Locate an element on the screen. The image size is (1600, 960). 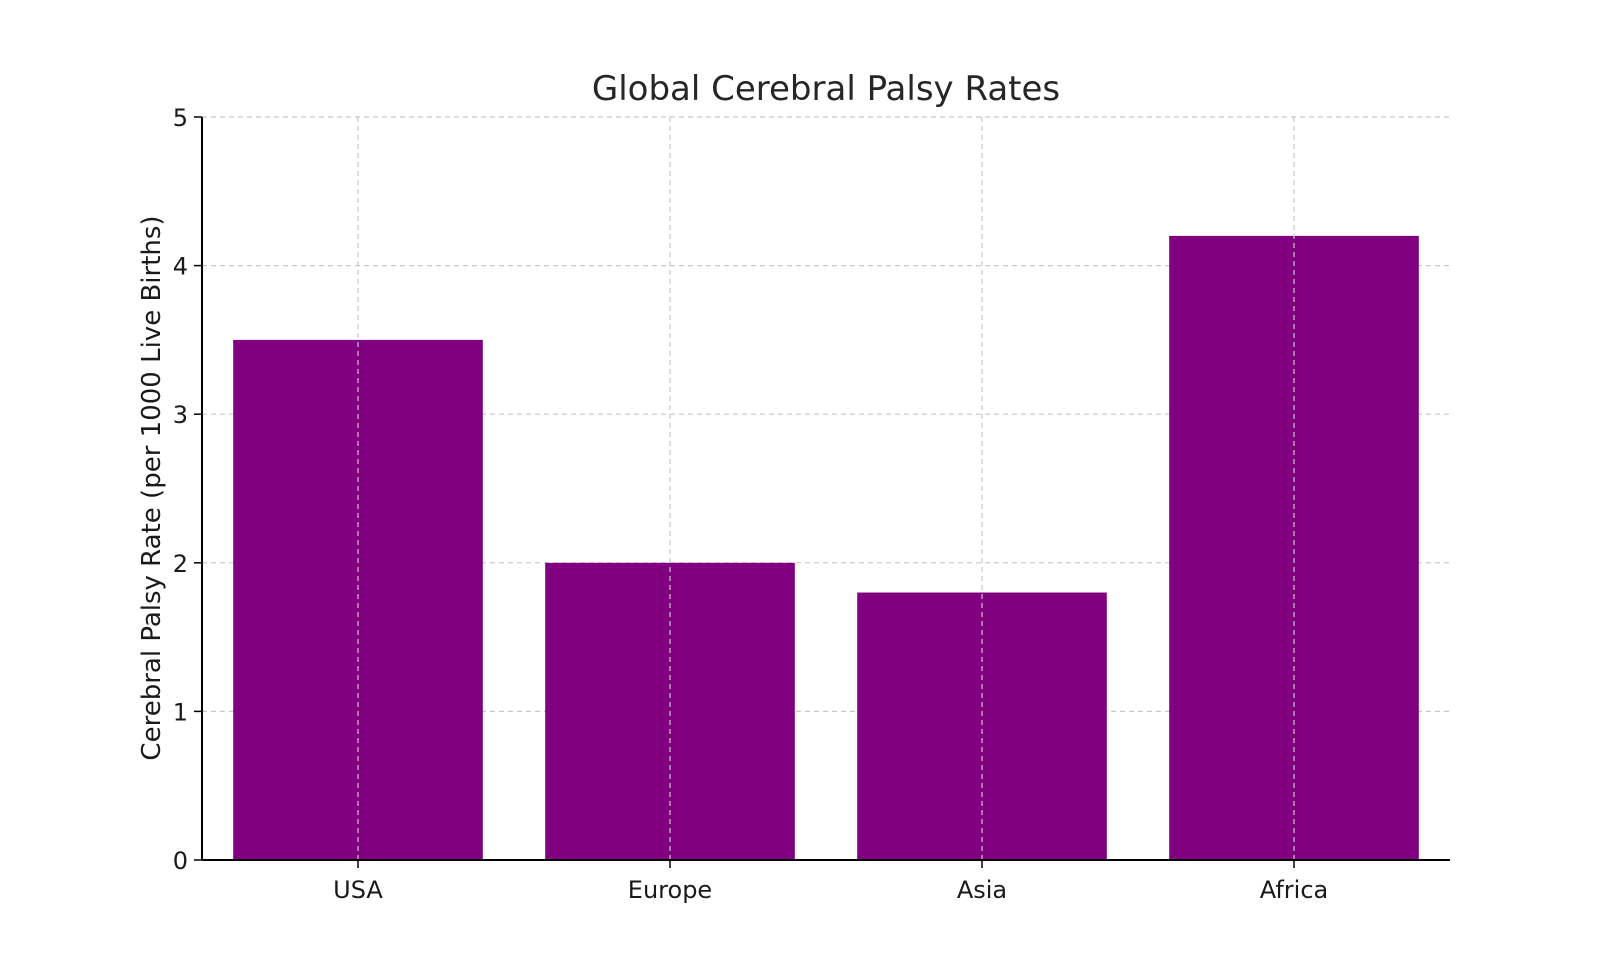
y-tick-label: 2 is located at coordinates (180, 564).